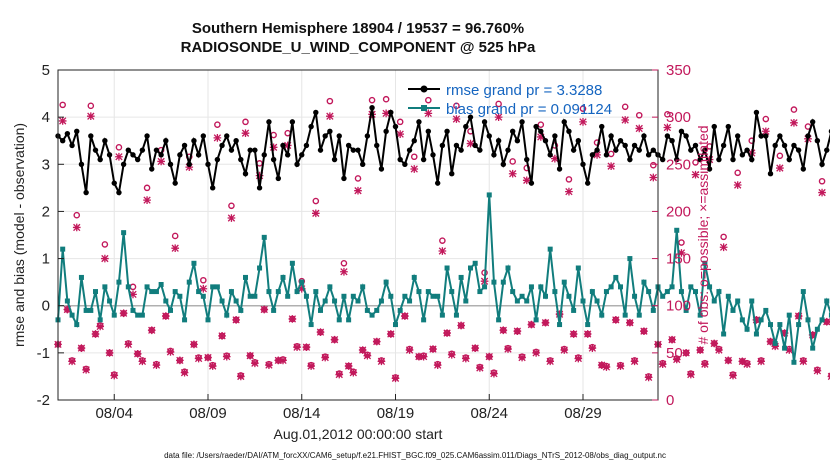  Describe the element at coordinates (583, 413) in the screenshot. I see `x-tick-label: 08/29` at that location.